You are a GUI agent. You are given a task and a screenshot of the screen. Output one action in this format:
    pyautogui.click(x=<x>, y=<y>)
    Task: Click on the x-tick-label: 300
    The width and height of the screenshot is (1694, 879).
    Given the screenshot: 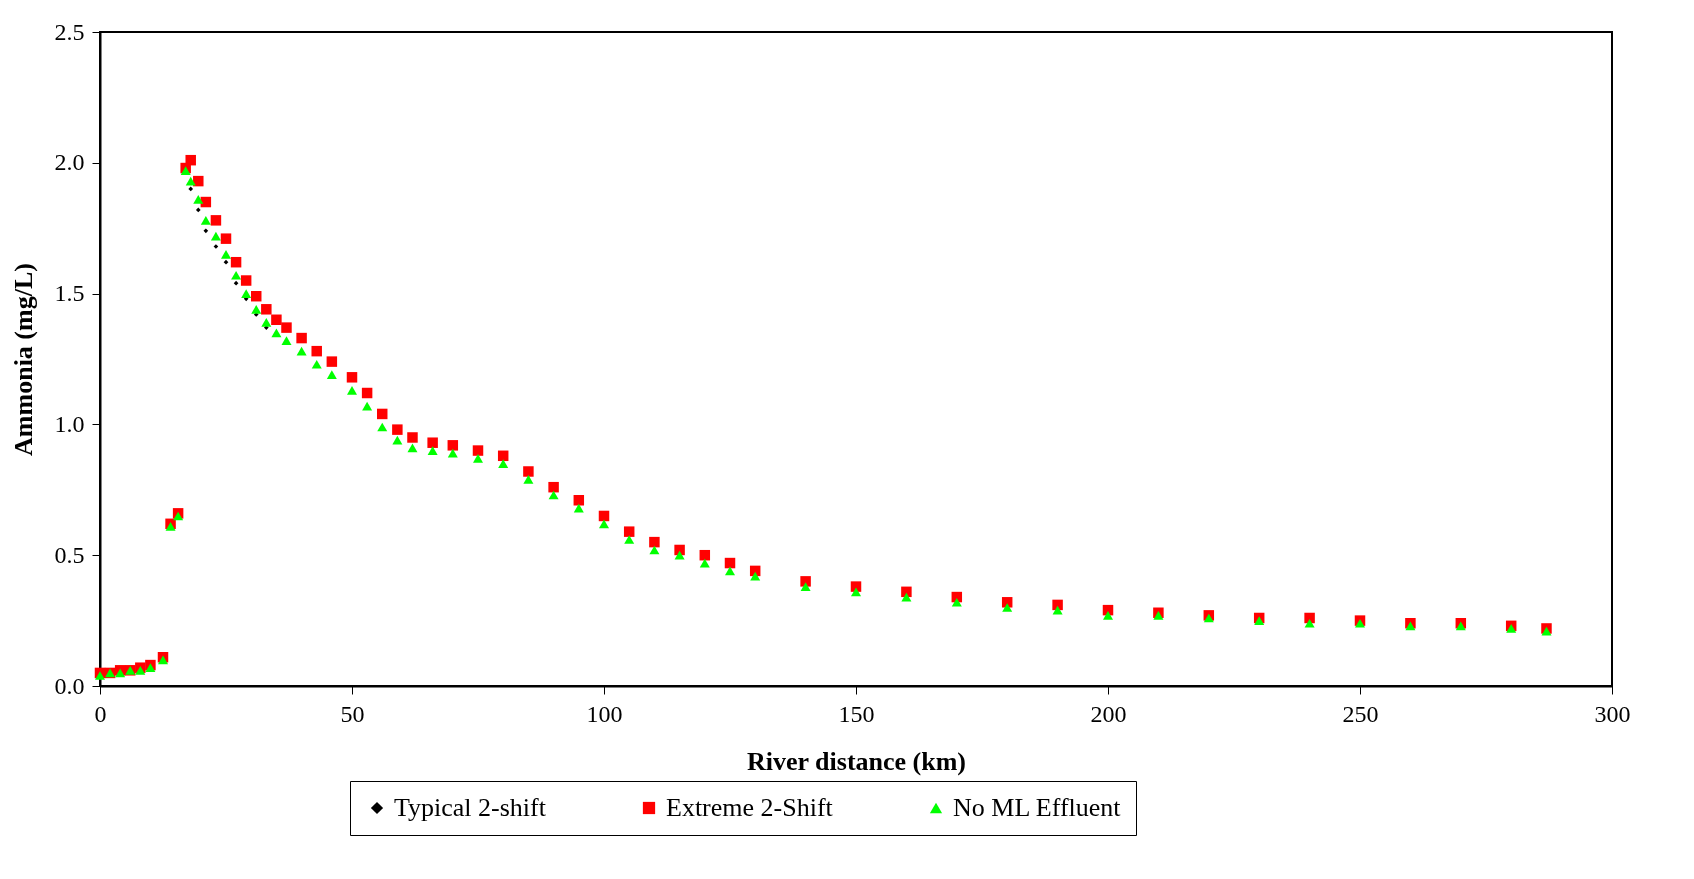 What is the action you would take?
    pyautogui.click(x=1612, y=713)
    